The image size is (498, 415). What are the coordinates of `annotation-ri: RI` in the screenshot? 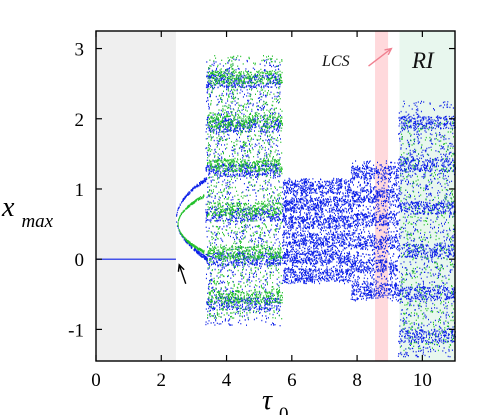 It's located at (423, 60).